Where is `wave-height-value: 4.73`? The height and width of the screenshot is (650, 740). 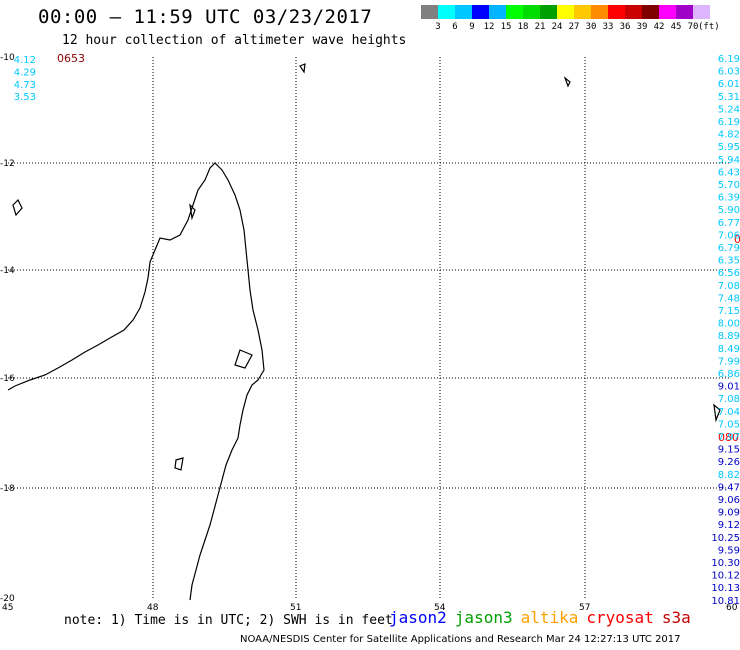 wave-height-value: 4.73 is located at coordinates (25, 85).